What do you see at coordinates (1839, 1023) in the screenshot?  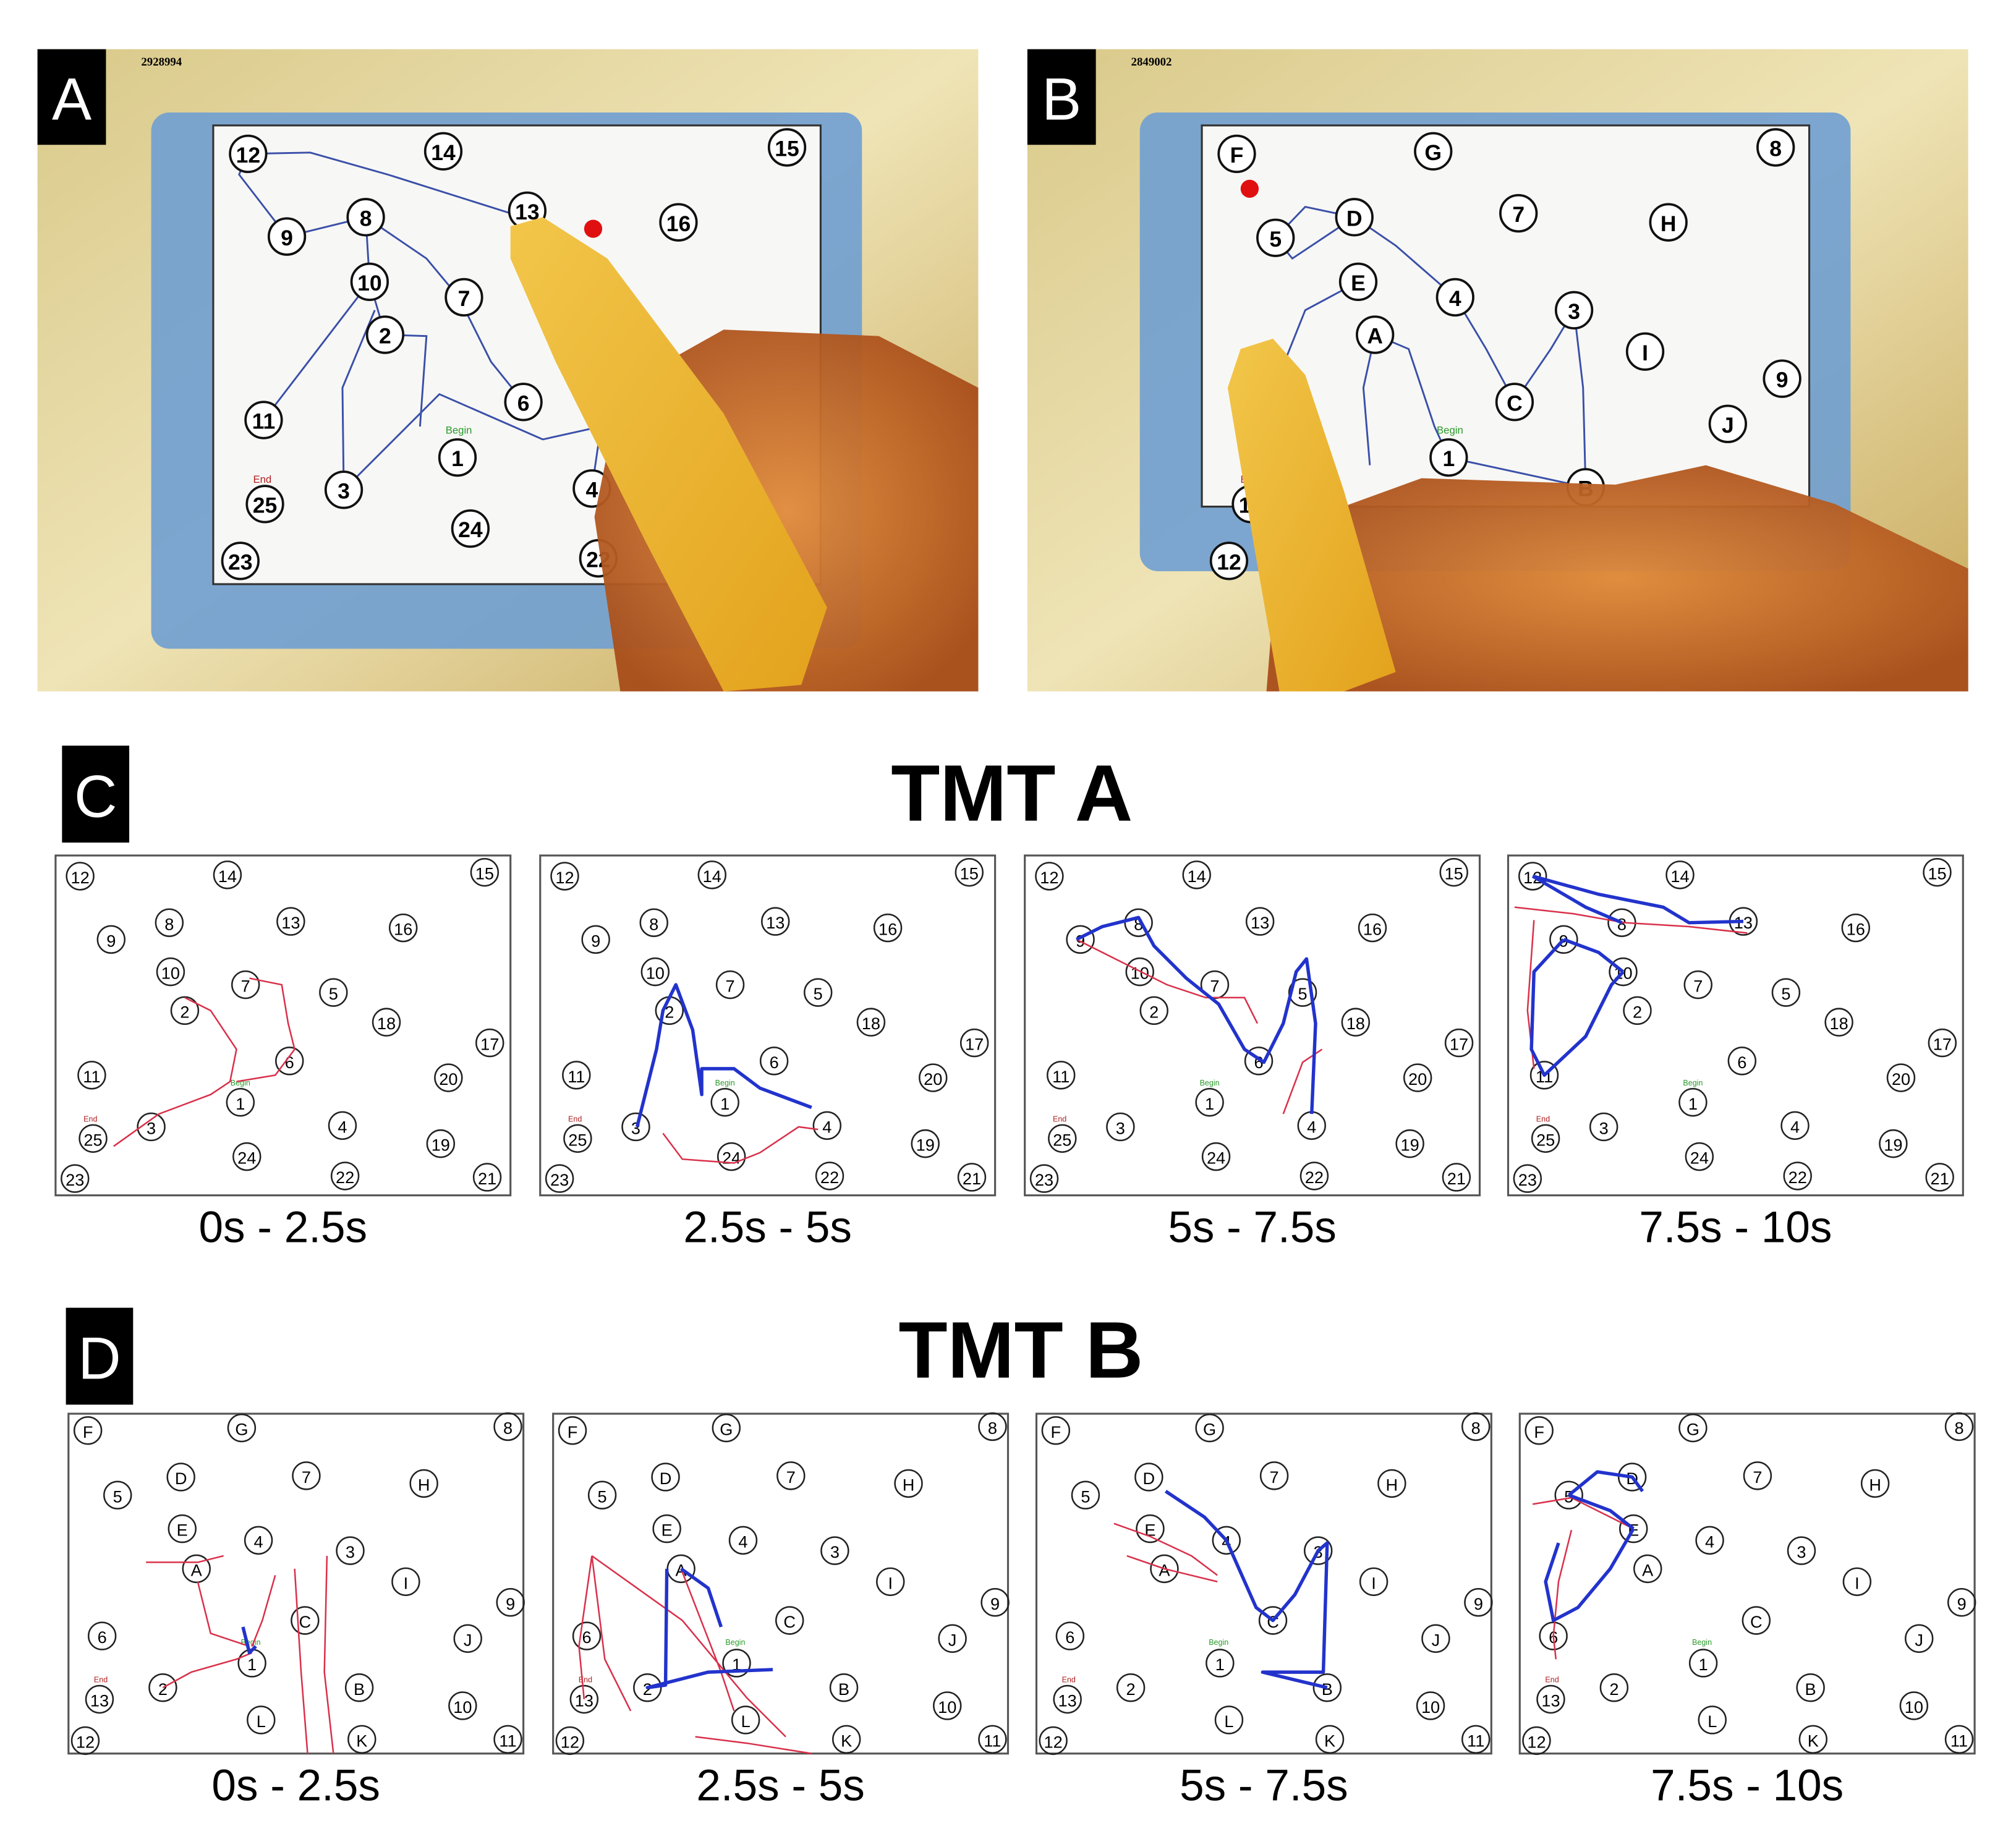 I see `target-label: 18` at bounding box center [1839, 1023].